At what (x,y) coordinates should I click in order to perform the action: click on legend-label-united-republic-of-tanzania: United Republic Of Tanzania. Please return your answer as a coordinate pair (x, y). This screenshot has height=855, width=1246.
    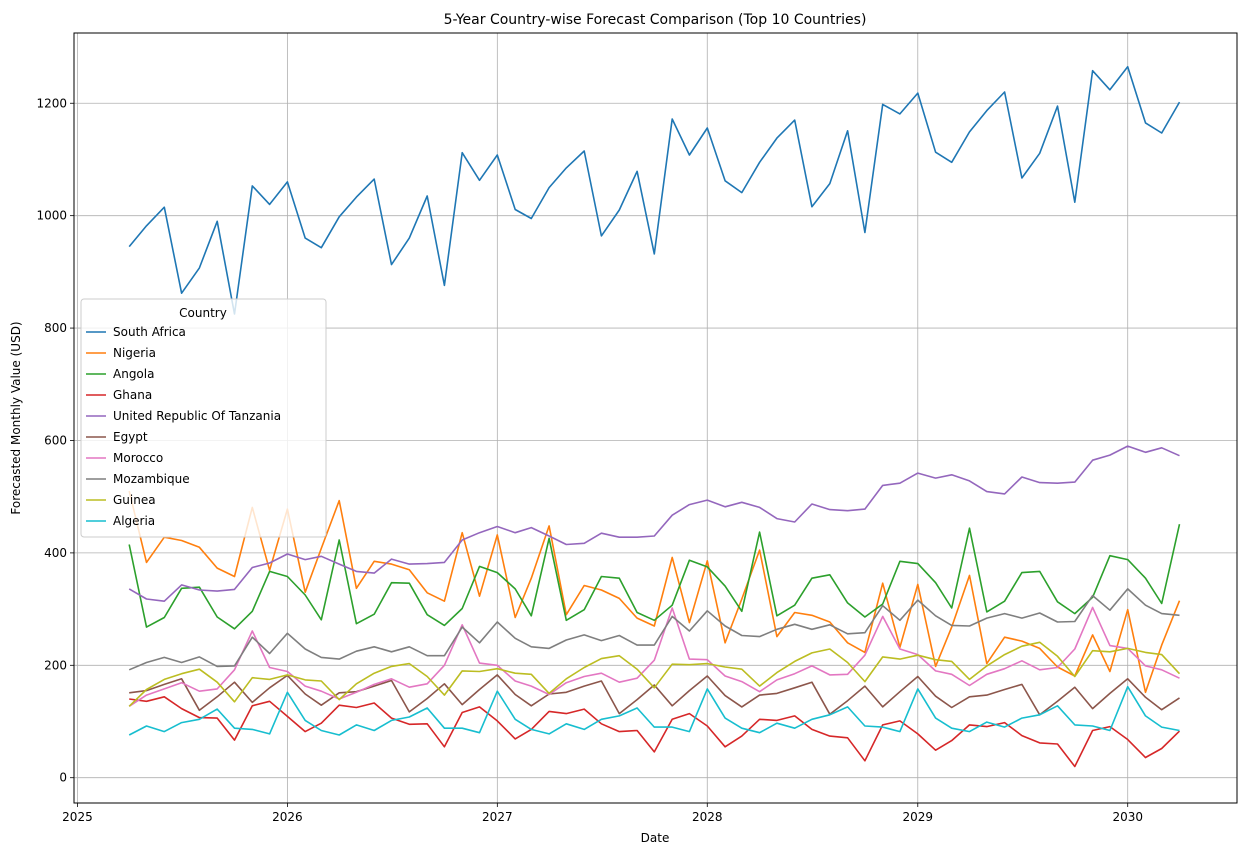
    Looking at the image, I should click on (197, 416).